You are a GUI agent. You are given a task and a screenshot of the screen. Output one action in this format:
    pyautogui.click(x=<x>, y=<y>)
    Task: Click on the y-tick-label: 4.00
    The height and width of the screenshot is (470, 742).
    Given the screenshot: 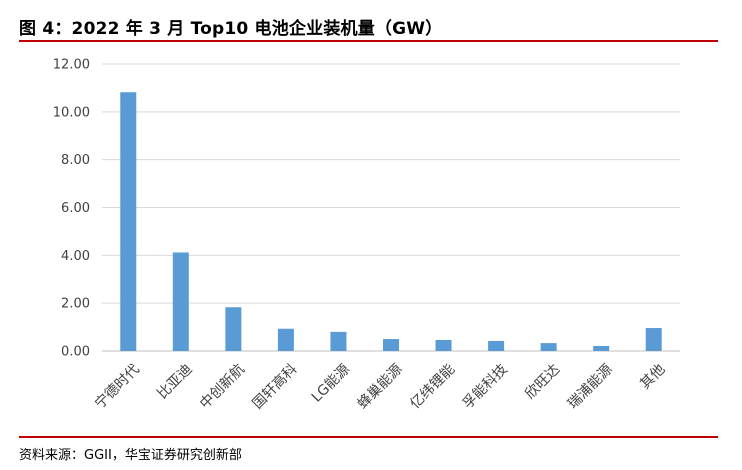 What is the action you would take?
    pyautogui.click(x=75, y=256)
    